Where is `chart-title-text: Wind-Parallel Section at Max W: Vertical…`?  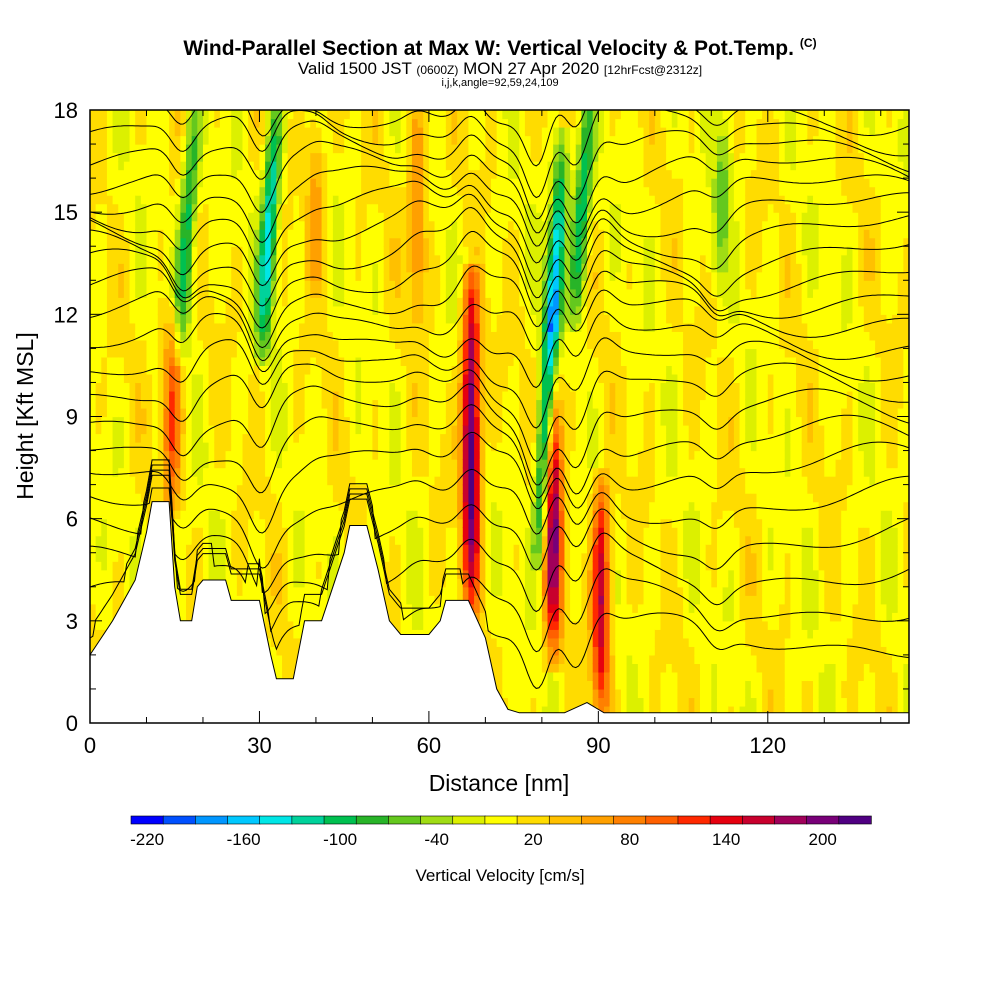
chart-title-text: Wind-Parallel Section at Max W: Vertical… is located at coordinates (488, 48).